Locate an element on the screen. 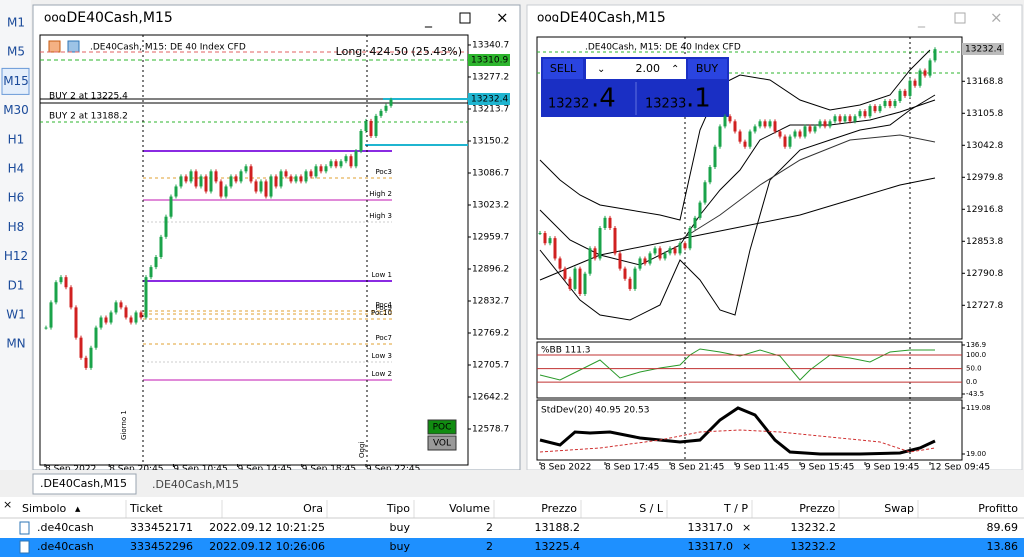 This screenshot has height=559, width=1024. tab-label: .DE40Cash,M15 is located at coordinates (195, 484).